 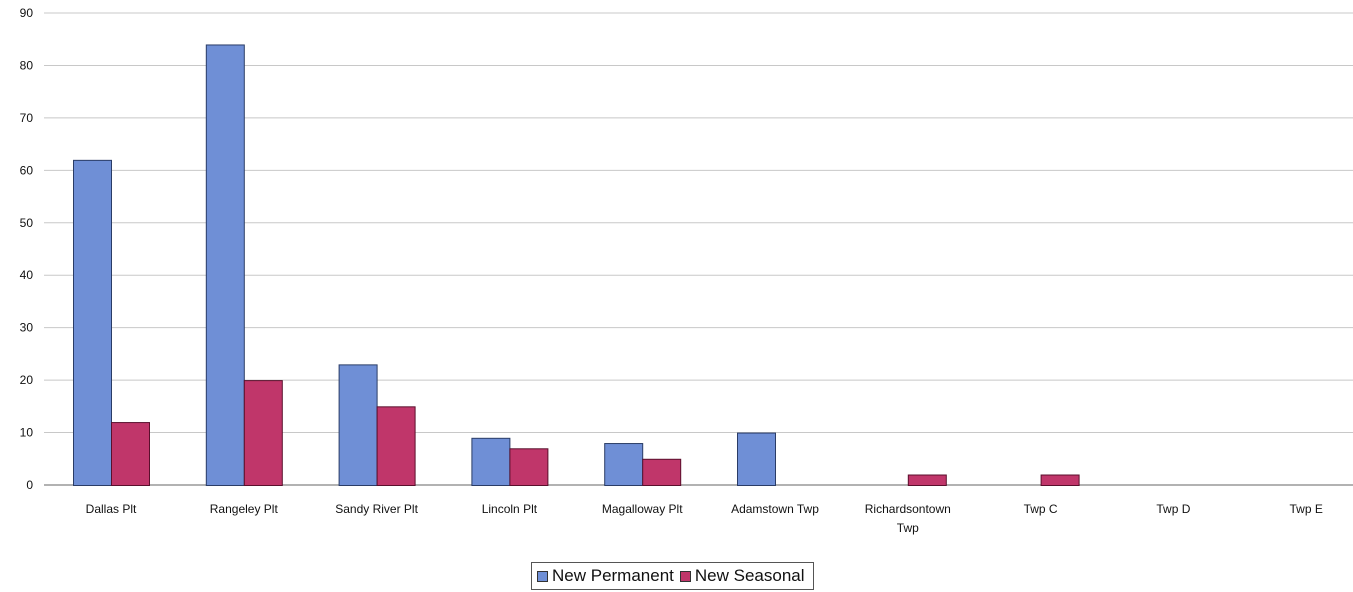 I want to click on y-tick-label-0: 0, so click(x=29, y=485).